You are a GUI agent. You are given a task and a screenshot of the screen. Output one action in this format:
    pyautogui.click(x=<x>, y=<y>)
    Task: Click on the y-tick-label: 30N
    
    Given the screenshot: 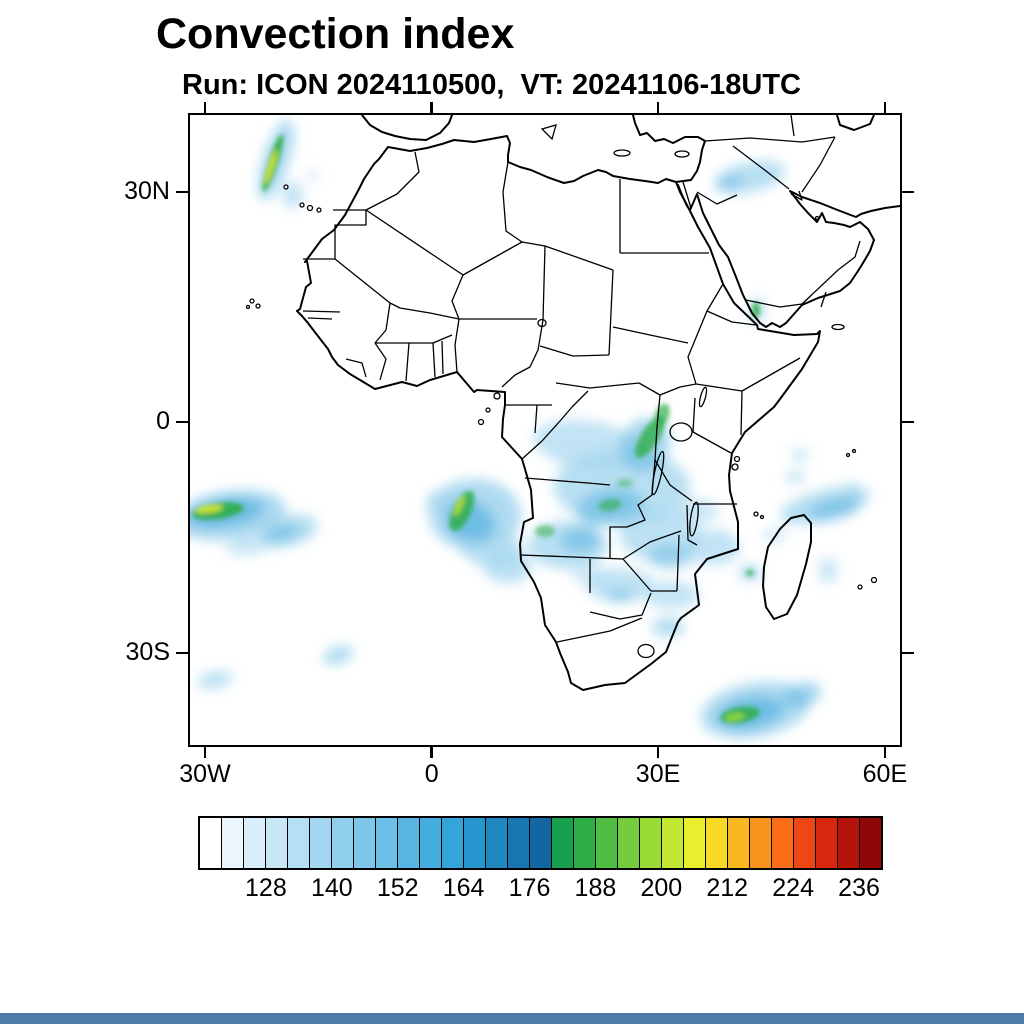 What is the action you would take?
    pyautogui.click(x=147, y=190)
    